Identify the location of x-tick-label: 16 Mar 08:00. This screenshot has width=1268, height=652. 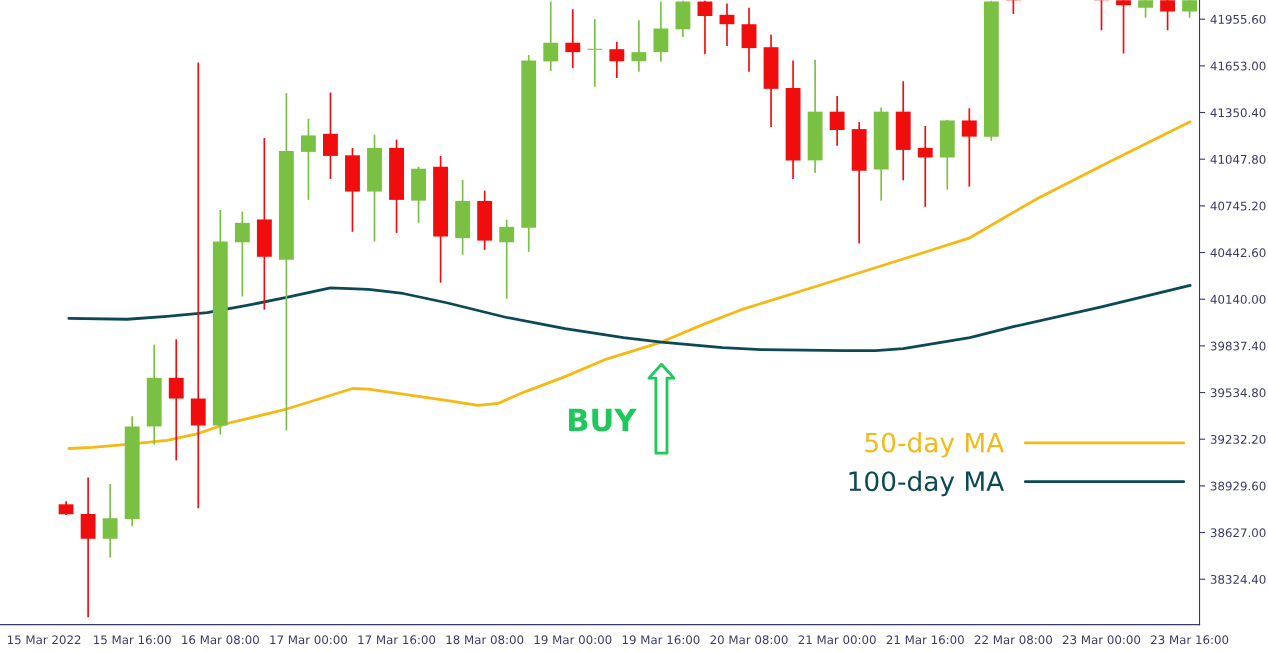
(220, 640).